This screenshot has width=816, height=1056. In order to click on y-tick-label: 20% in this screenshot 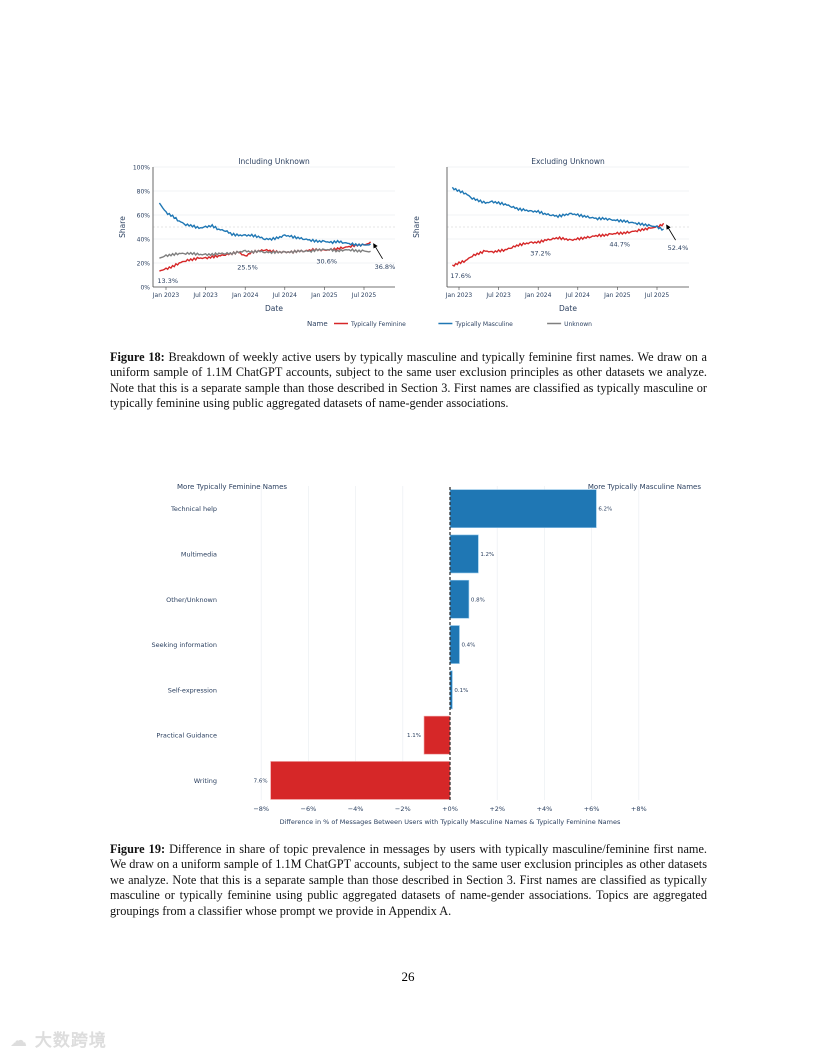, I will do `click(144, 264)`.